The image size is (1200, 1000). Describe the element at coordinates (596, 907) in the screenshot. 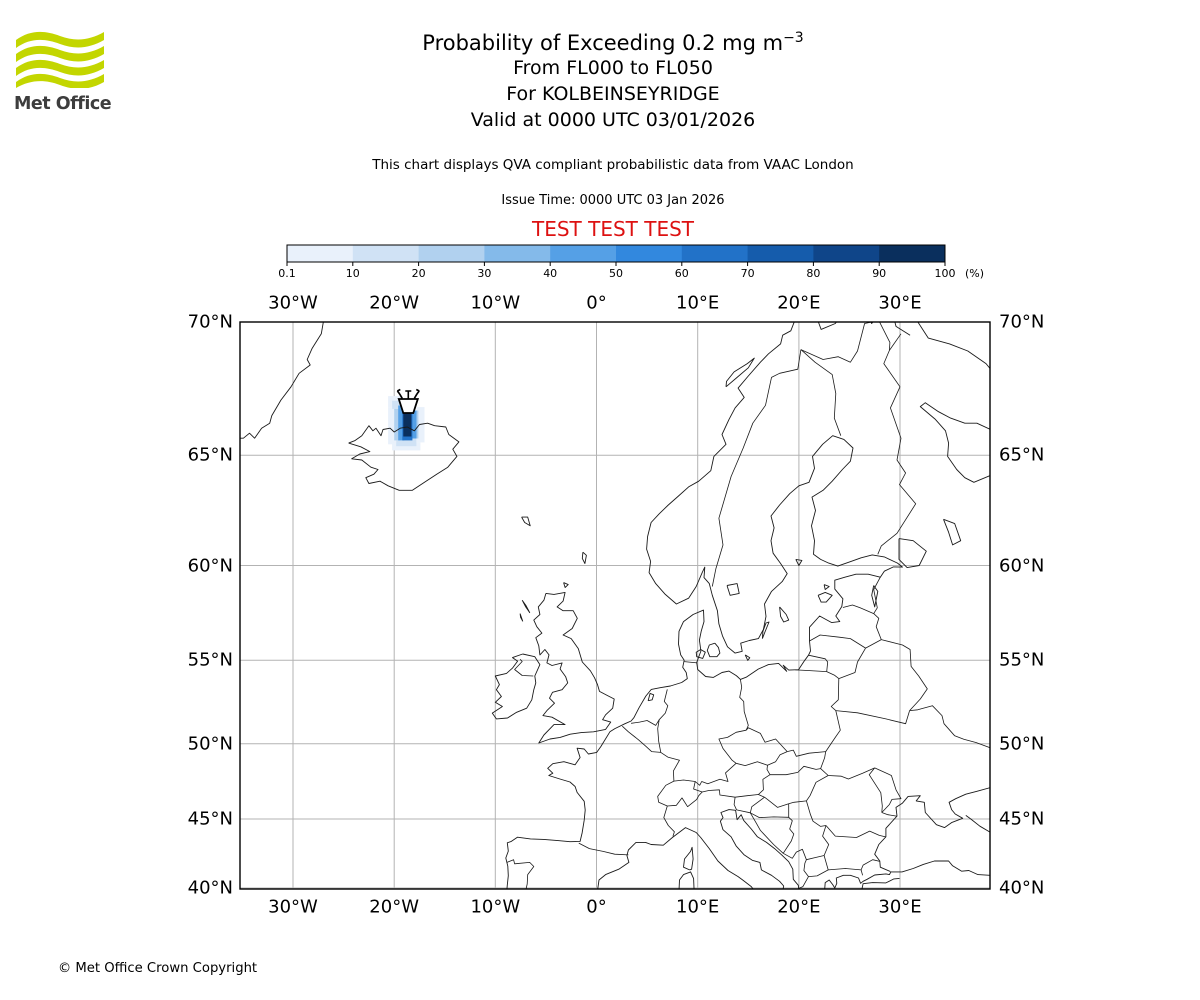

I see `lon-label-bottom: 0°` at that location.